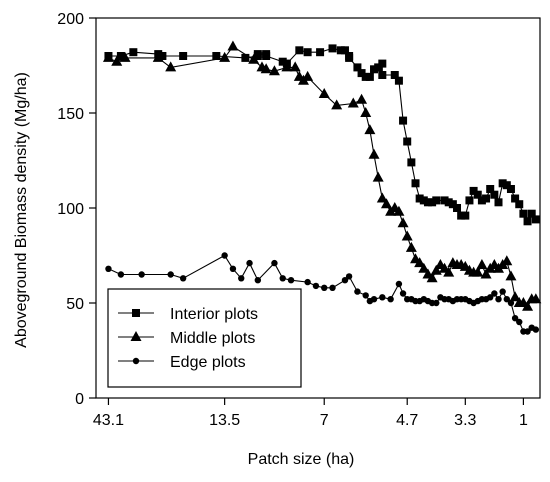 This screenshot has width=550, height=482. I want to click on x-tick-label: 43.1, so click(108, 420).